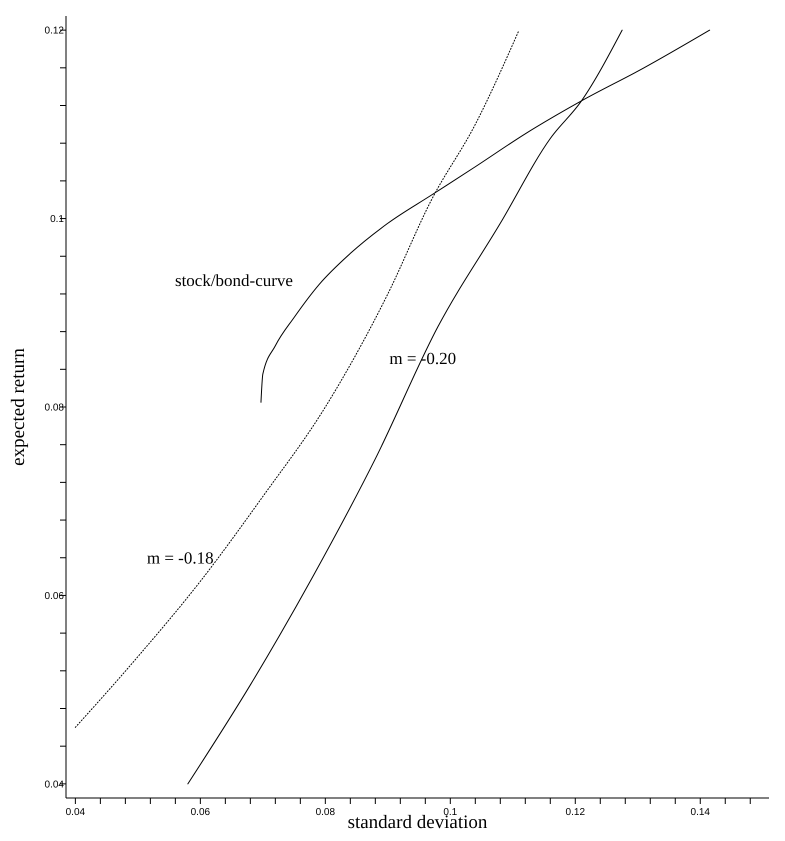 This screenshot has width=785, height=841. What do you see at coordinates (200, 812) in the screenshot?
I see `x-tick-label: 0.06` at bounding box center [200, 812].